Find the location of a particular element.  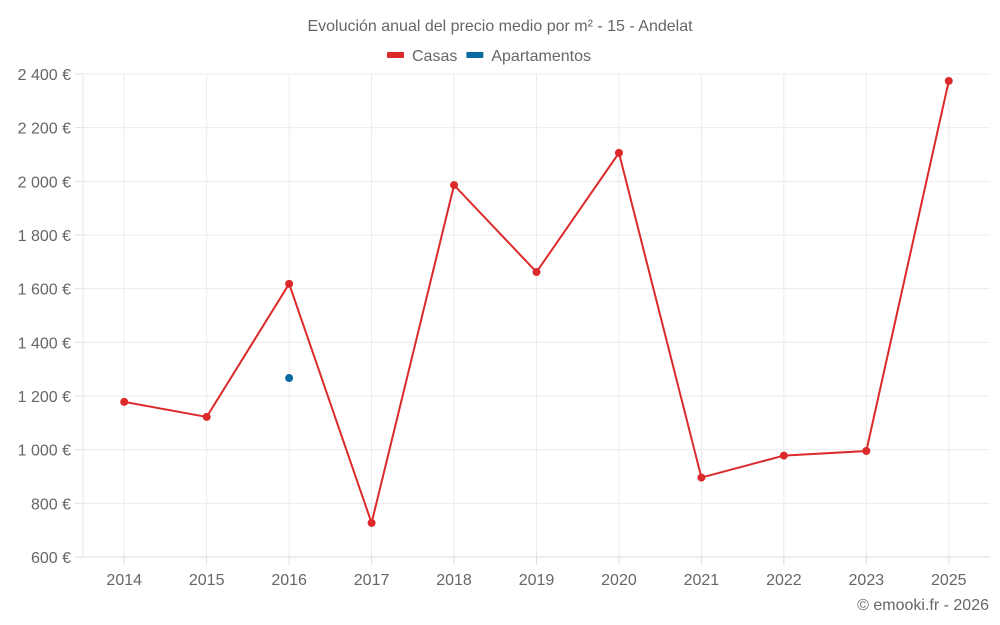

y-tick-label: 2 000 € is located at coordinates (44, 182).